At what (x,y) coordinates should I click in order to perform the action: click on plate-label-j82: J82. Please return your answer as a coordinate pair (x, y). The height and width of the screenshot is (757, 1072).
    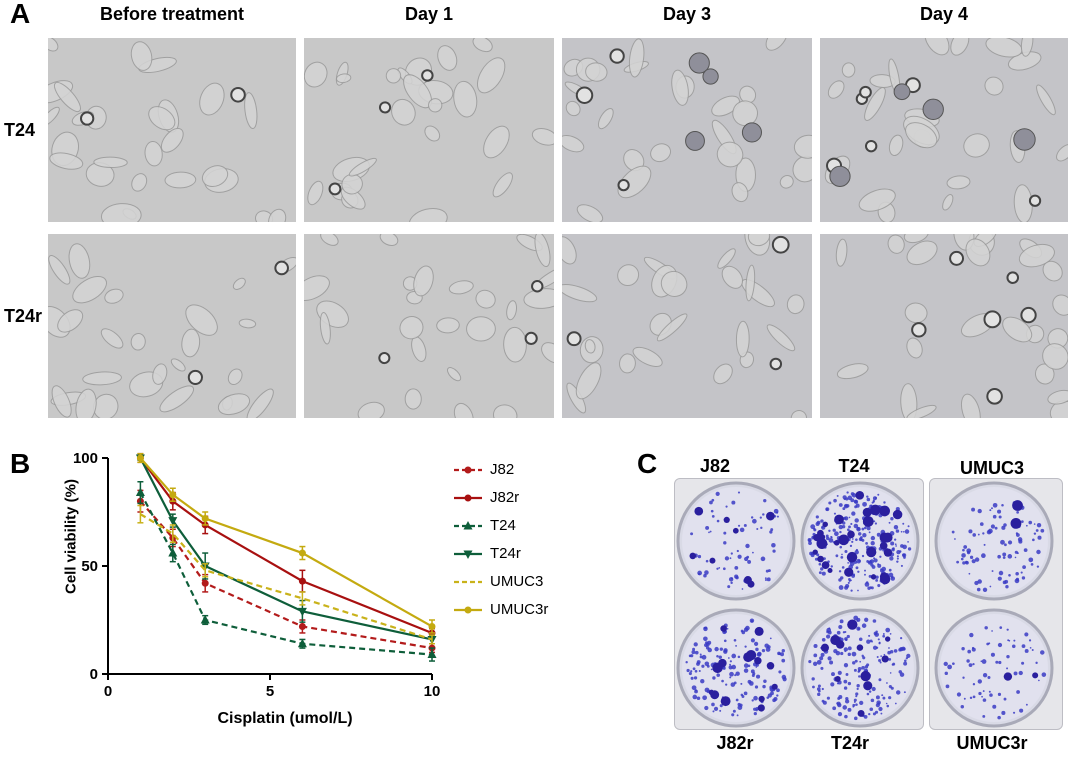
    Looking at the image, I should click on (715, 466).